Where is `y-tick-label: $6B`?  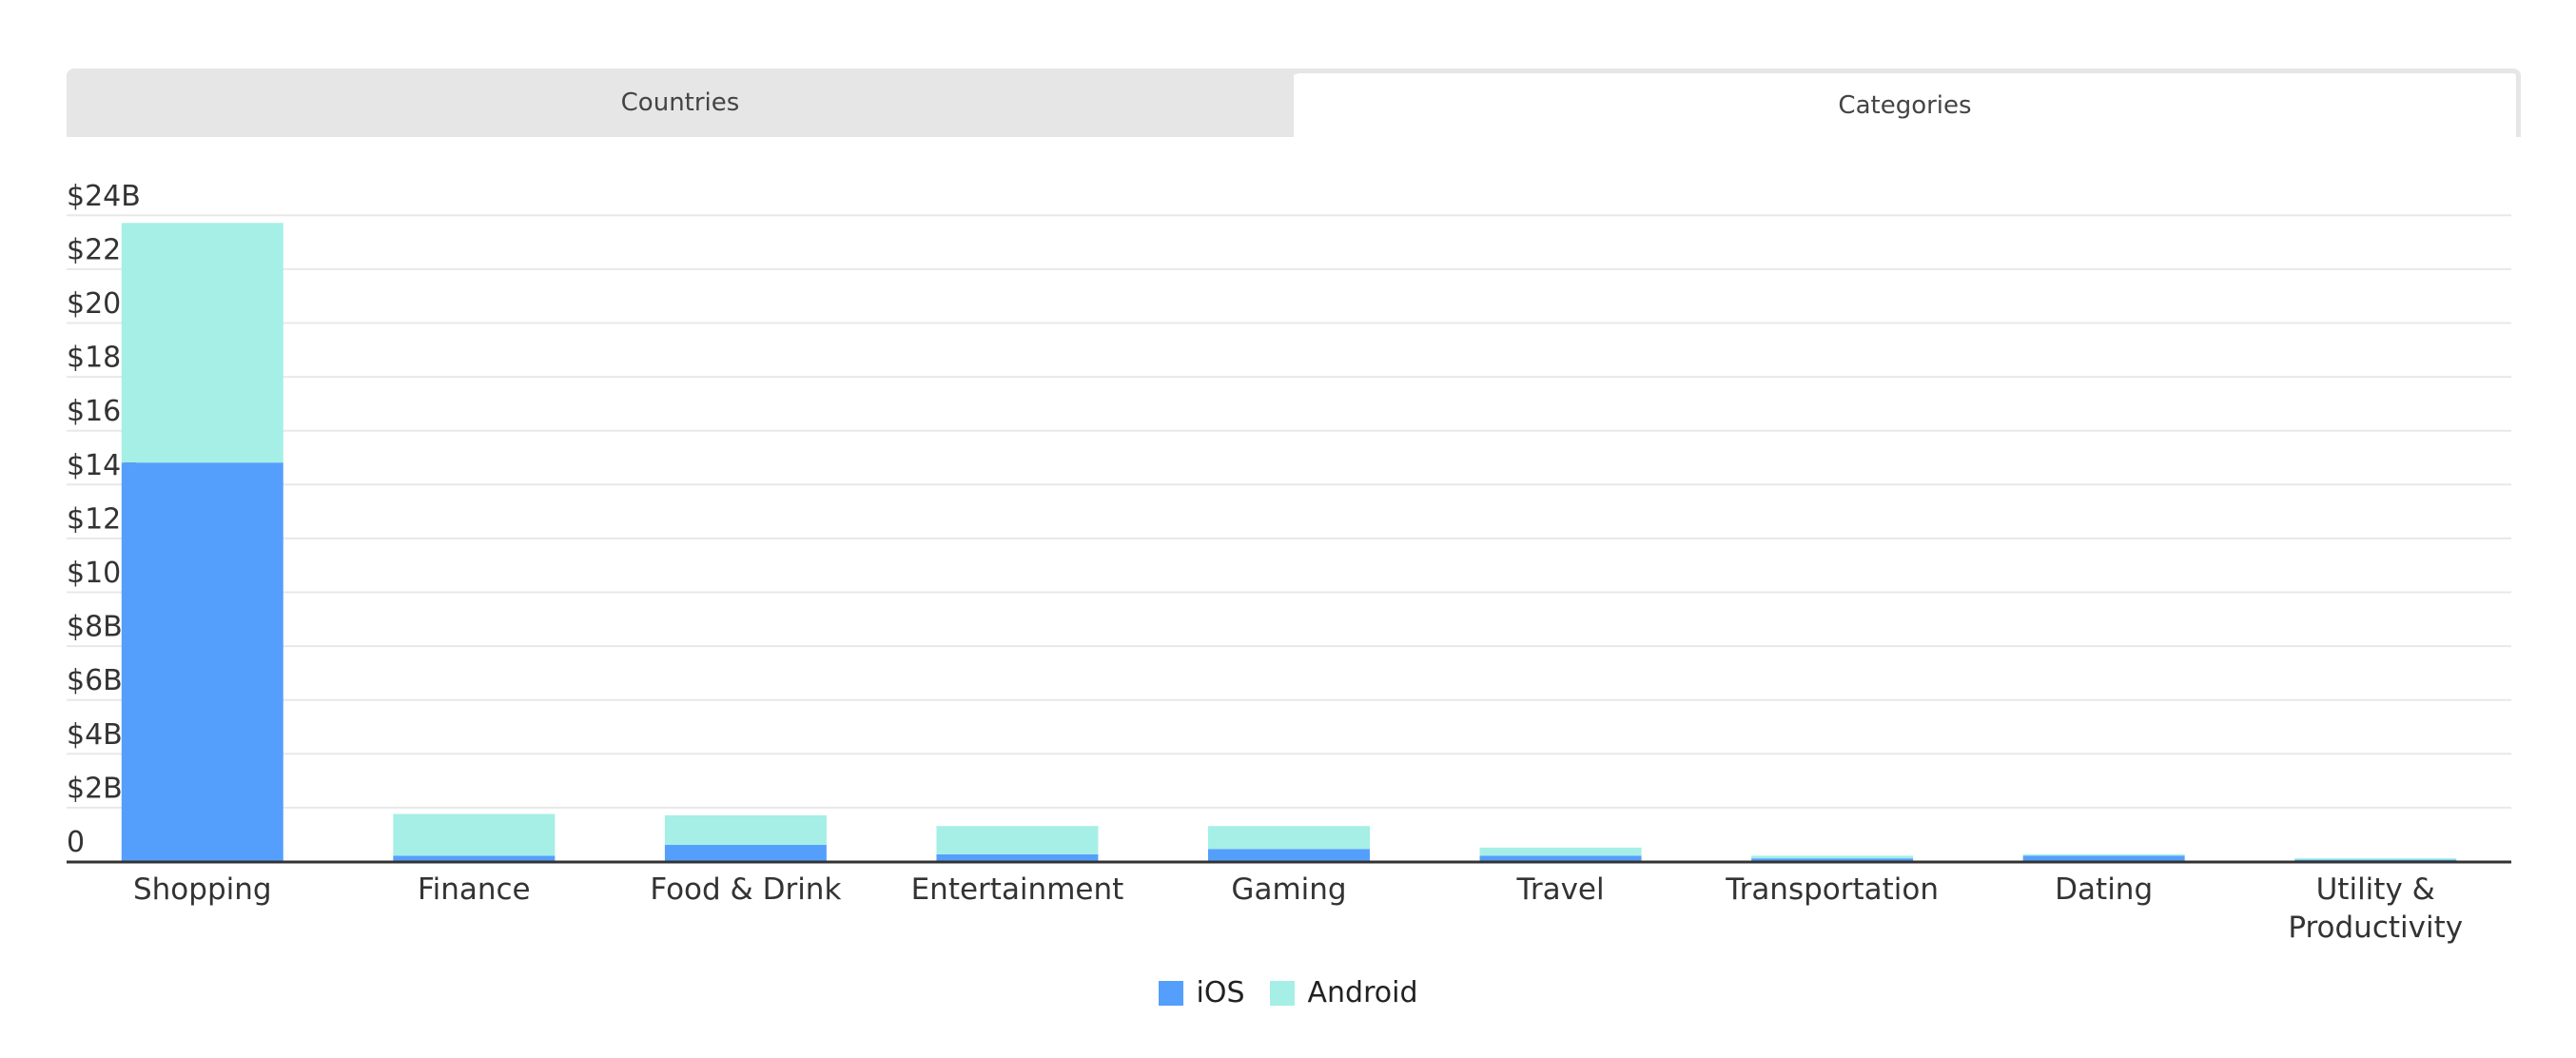 y-tick-label: $6B is located at coordinates (95, 680).